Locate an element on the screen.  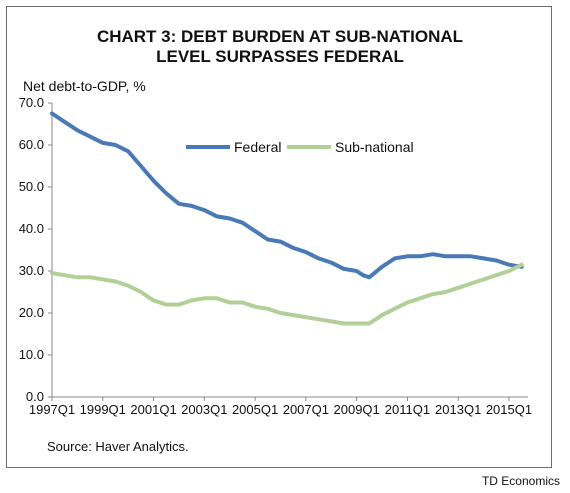
x-tick-label: 1997Q1 is located at coordinates (52, 409).